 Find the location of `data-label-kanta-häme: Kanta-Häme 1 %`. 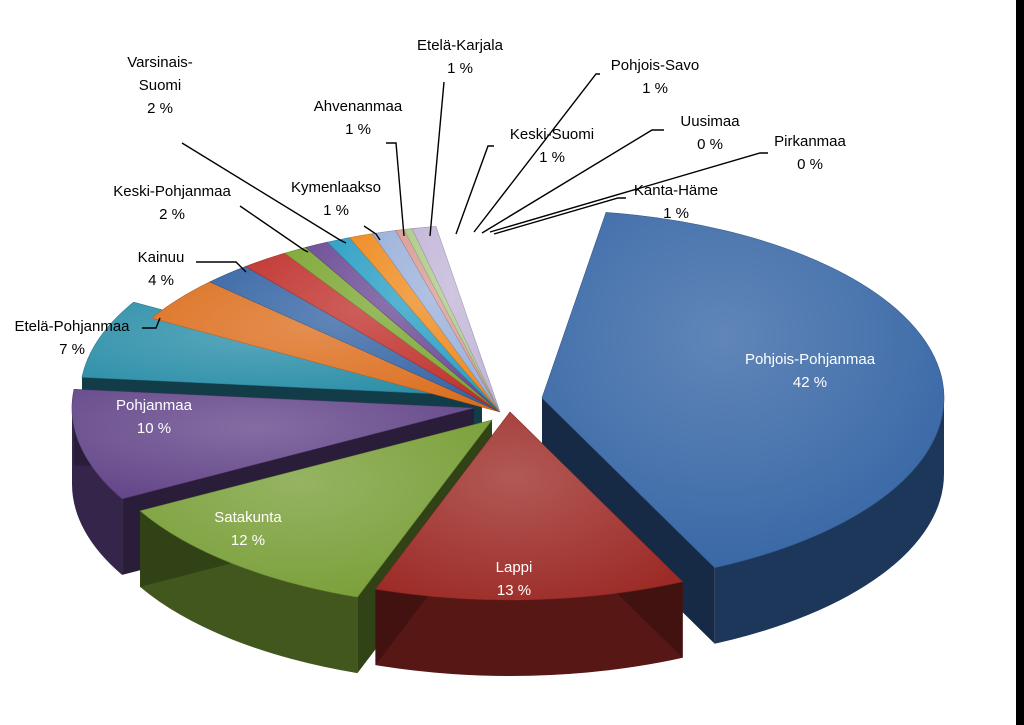

data-label-kanta-häme: Kanta-Häme 1 % is located at coordinates (676, 202).